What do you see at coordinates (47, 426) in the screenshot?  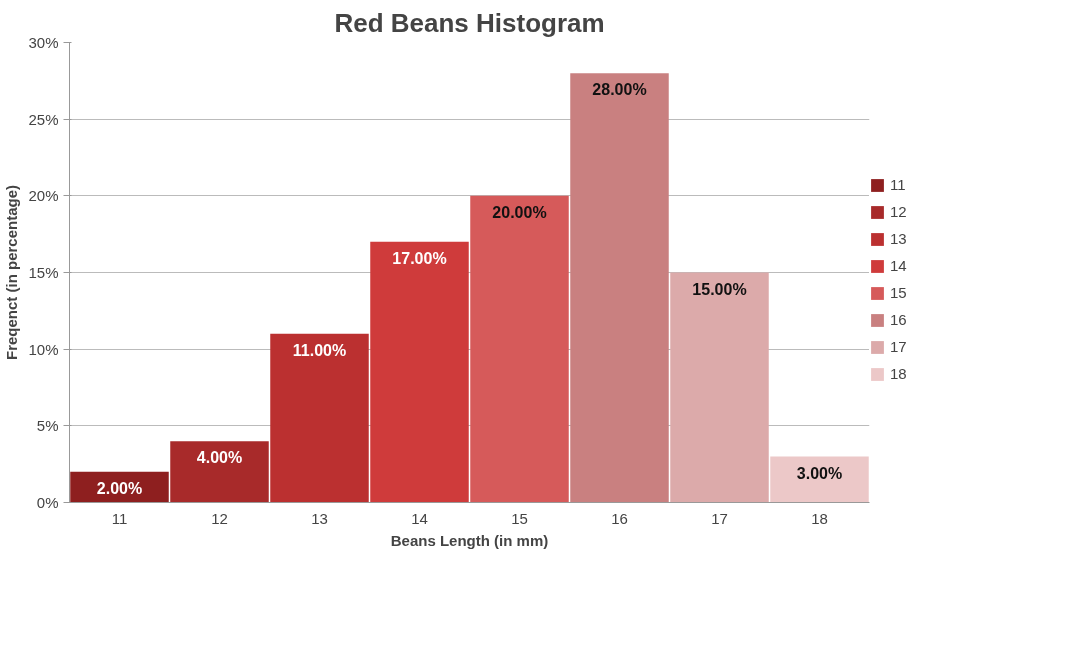 I see `y-tick-label: 5%` at bounding box center [47, 426].